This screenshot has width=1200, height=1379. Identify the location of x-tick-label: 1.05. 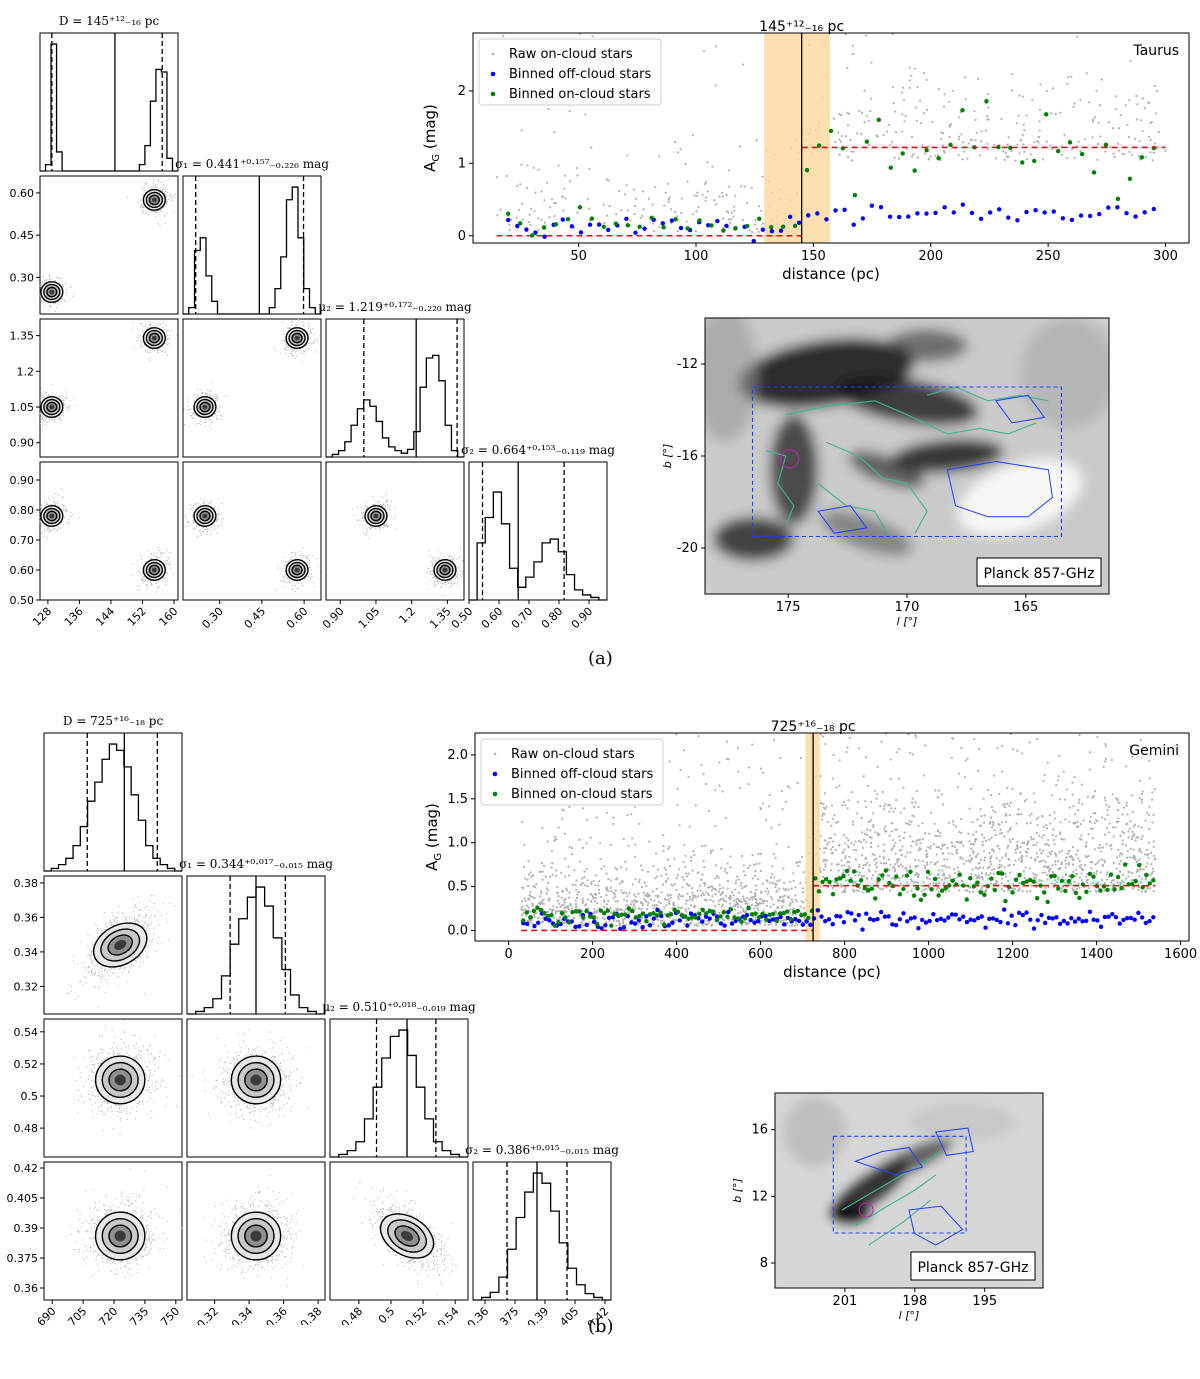
(369, 618).